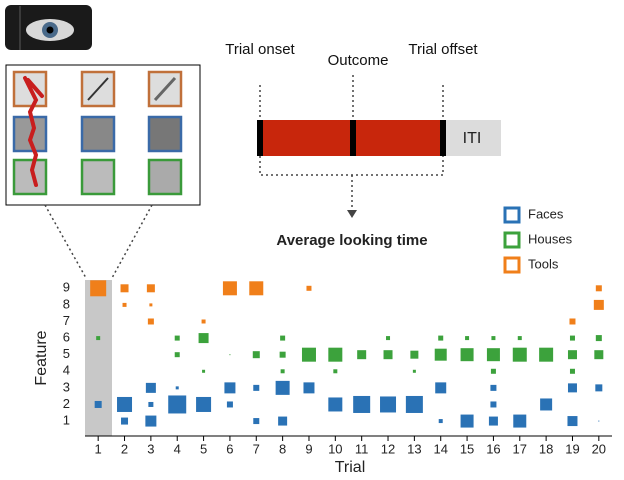 Image resolution: width=624 pixels, height=480 pixels. What do you see at coordinates (546, 213) in the screenshot?
I see `legend-label: Faces` at bounding box center [546, 213].